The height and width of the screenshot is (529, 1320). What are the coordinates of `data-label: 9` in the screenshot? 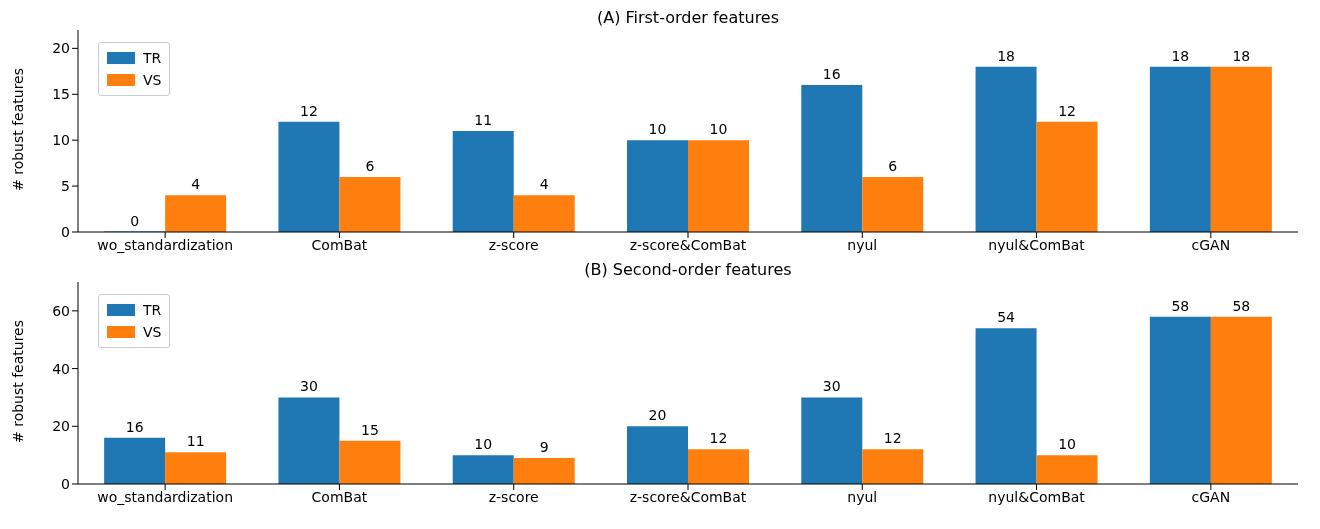 It's located at (544, 447).